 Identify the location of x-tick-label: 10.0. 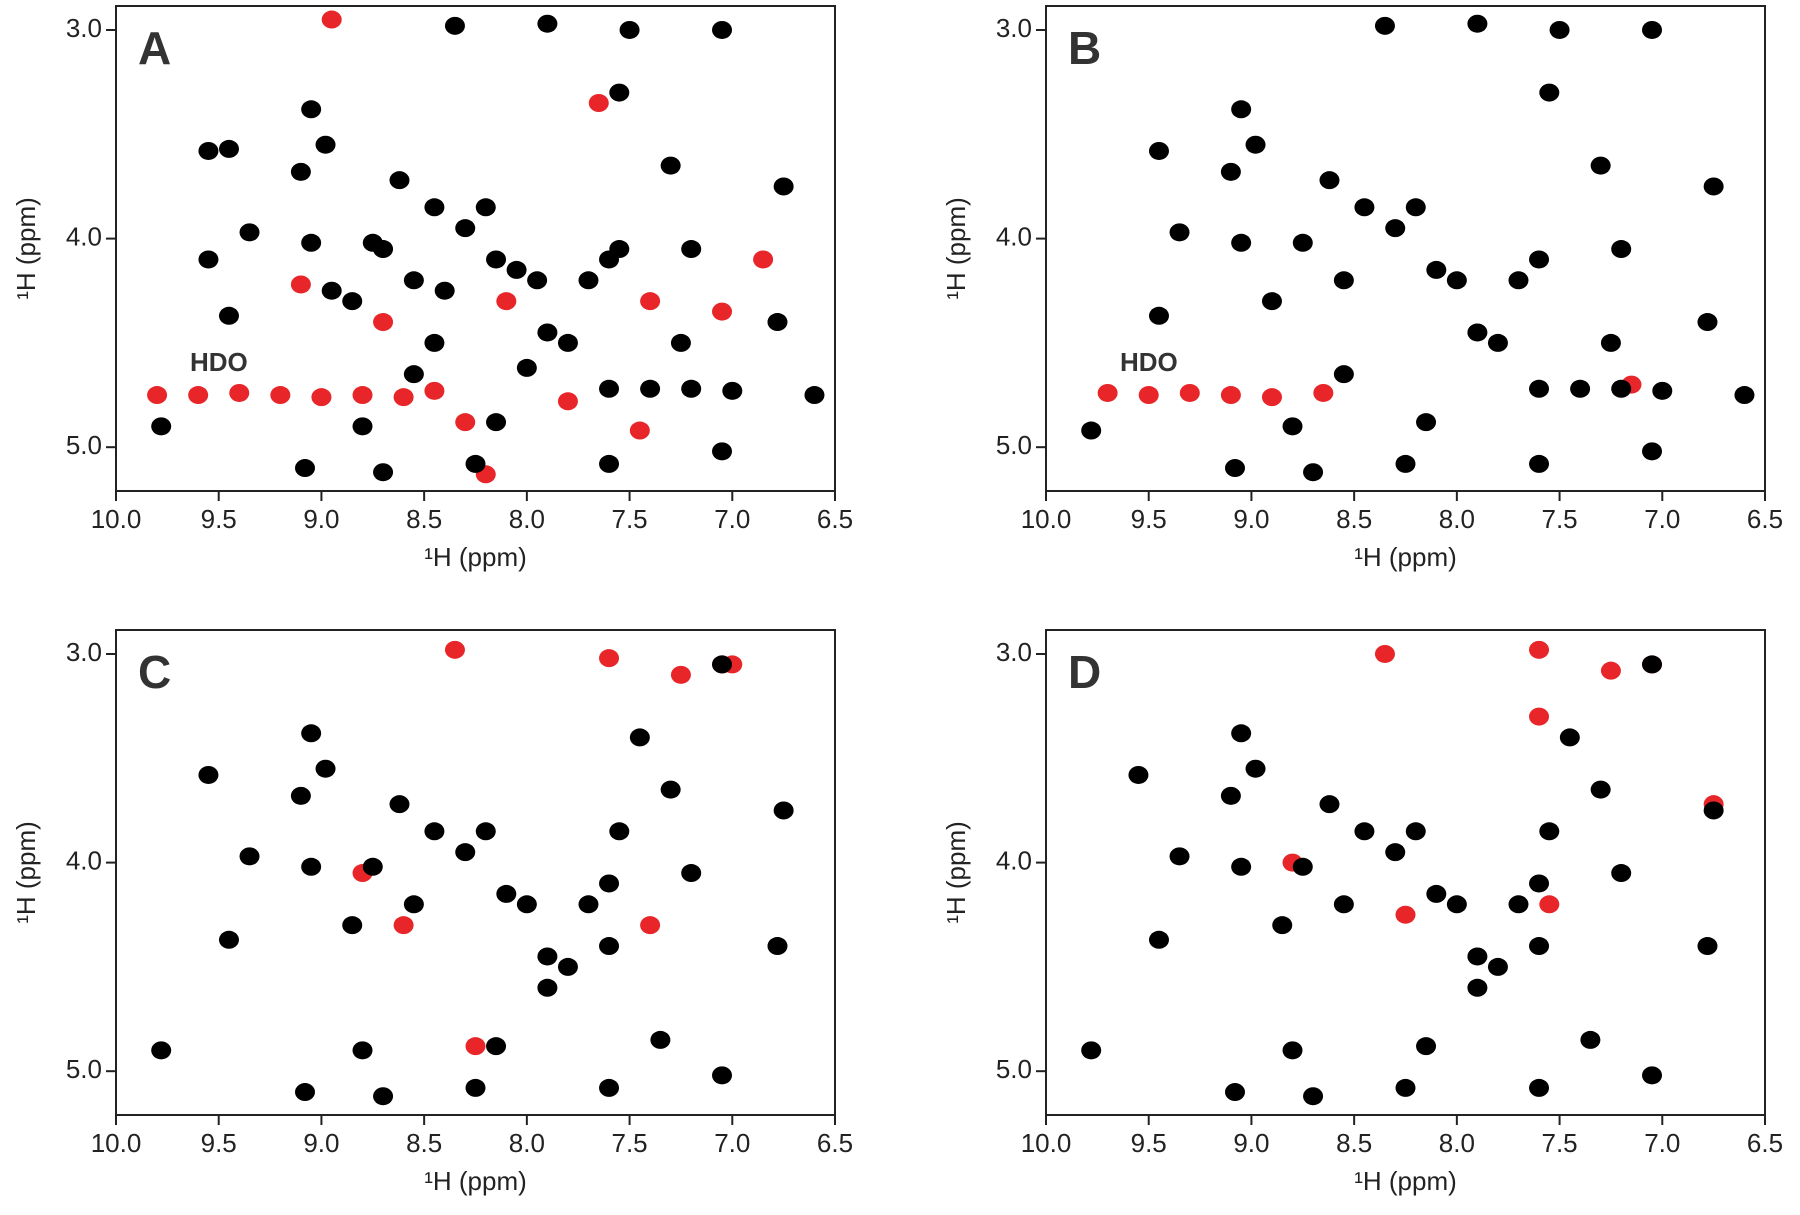
(116, 519).